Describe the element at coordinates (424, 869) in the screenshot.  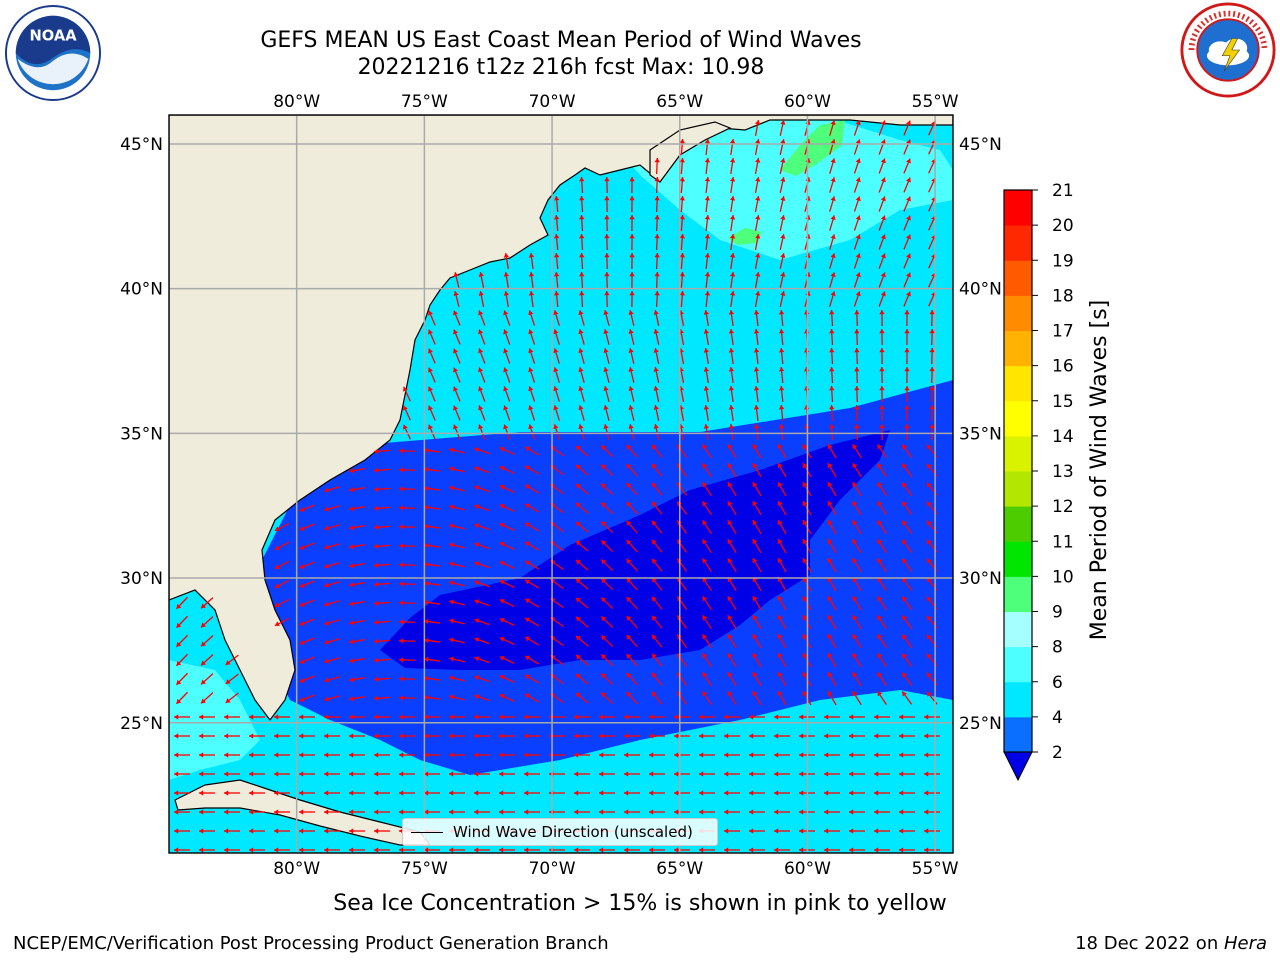
I see `lon-tick-bottom: 75°W` at that location.